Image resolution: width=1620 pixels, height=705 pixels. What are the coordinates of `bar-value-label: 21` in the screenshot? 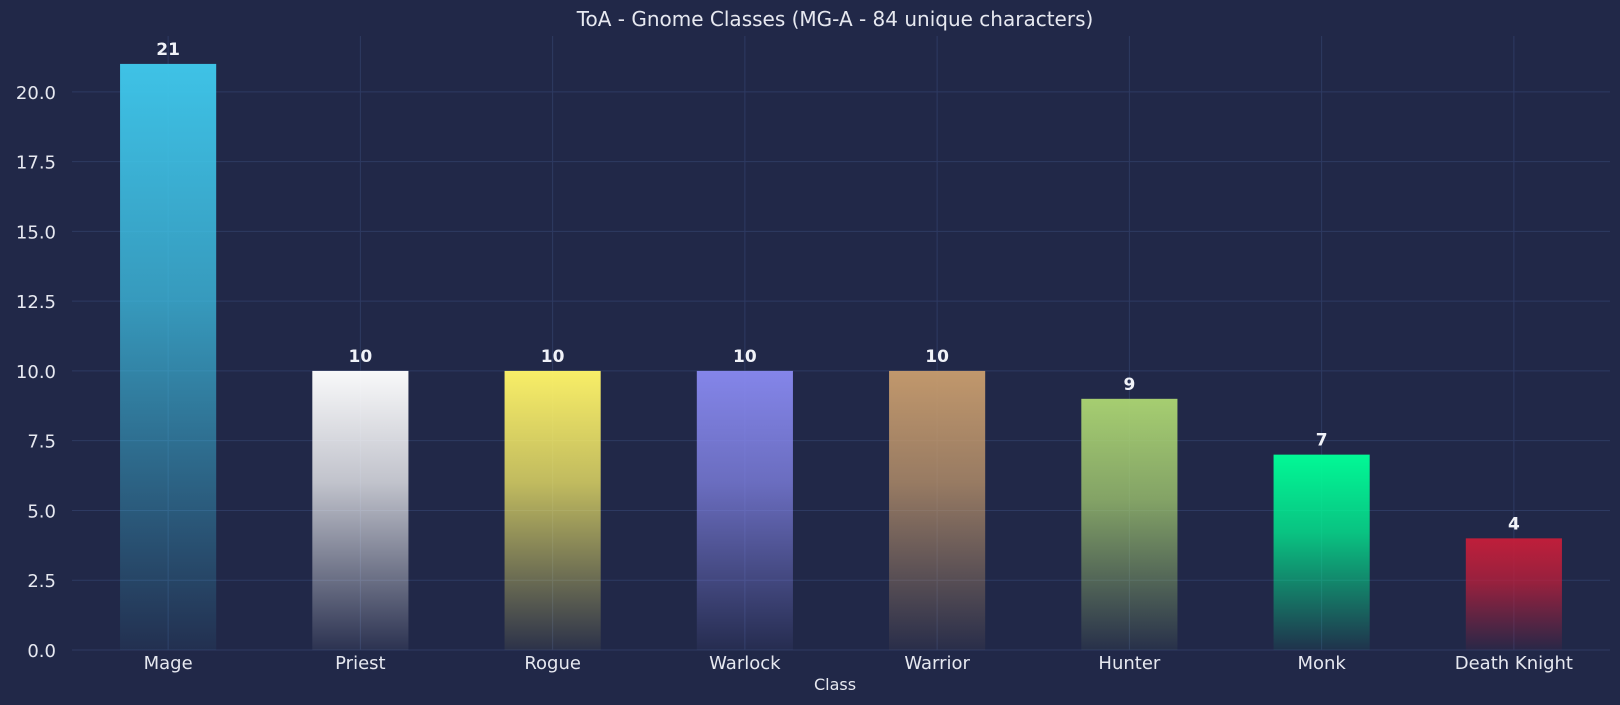 It's located at (168, 50).